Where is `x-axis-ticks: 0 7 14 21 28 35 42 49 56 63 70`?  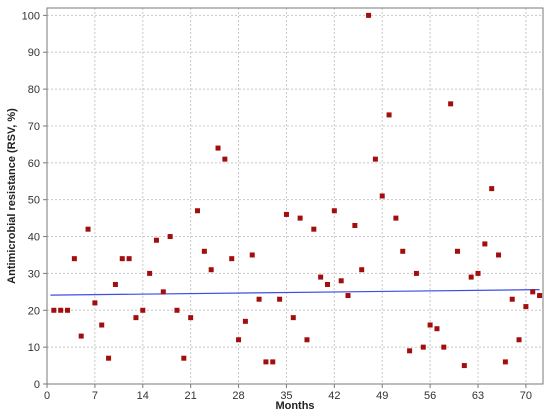 x-axis-ticks: 0 7 14 21 28 35 42 49 56 63 70 is located at coordinates (288, 393).